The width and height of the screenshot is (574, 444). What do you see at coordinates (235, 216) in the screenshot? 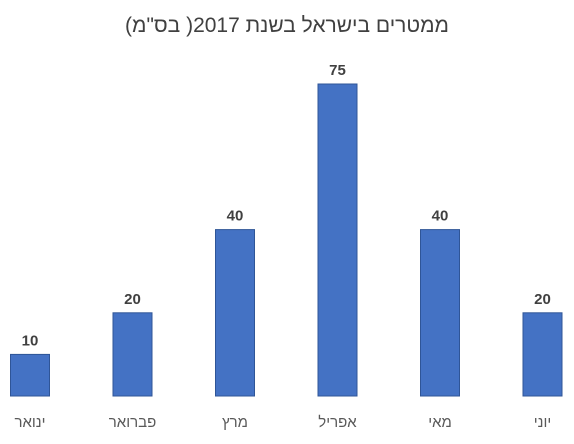
I see `data-label-2: 40` at bounding box center [235, 216].